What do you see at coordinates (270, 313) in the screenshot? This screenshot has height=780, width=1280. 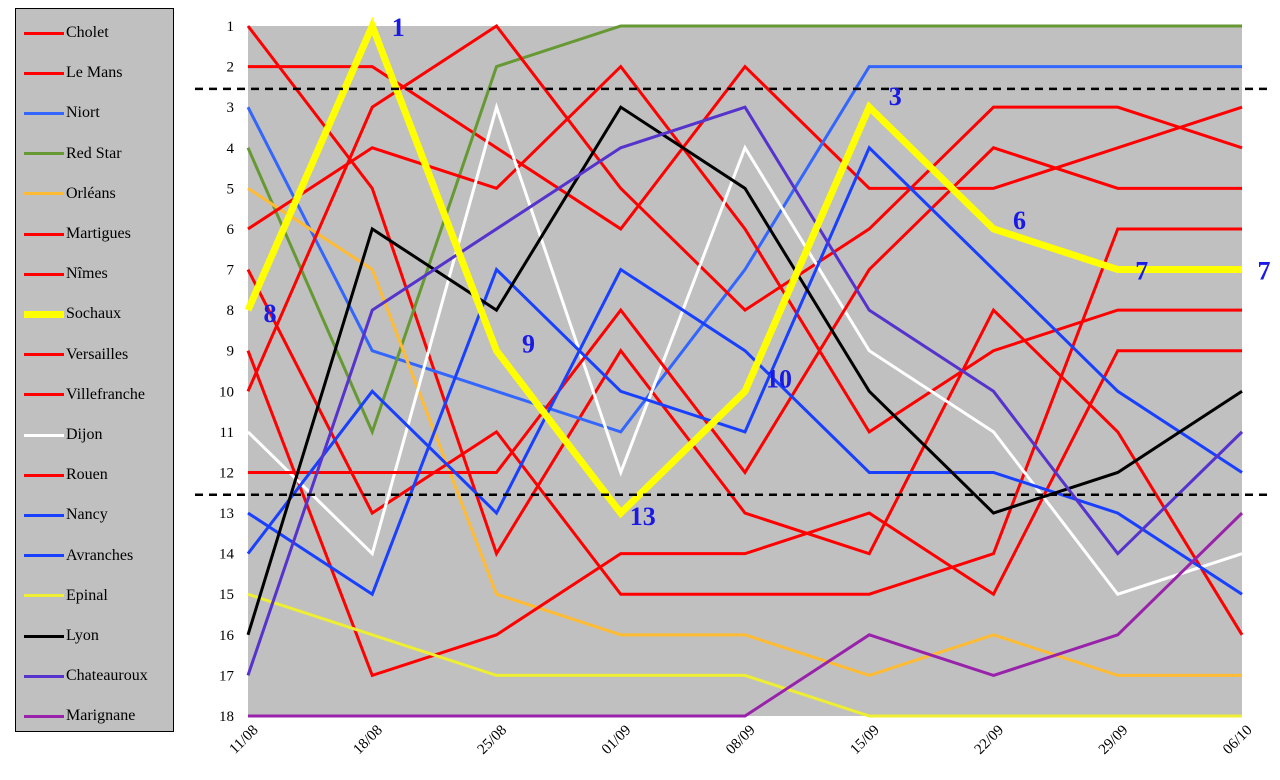 I see `data-label-sochaux: 8` at bounding box center [270, 313].